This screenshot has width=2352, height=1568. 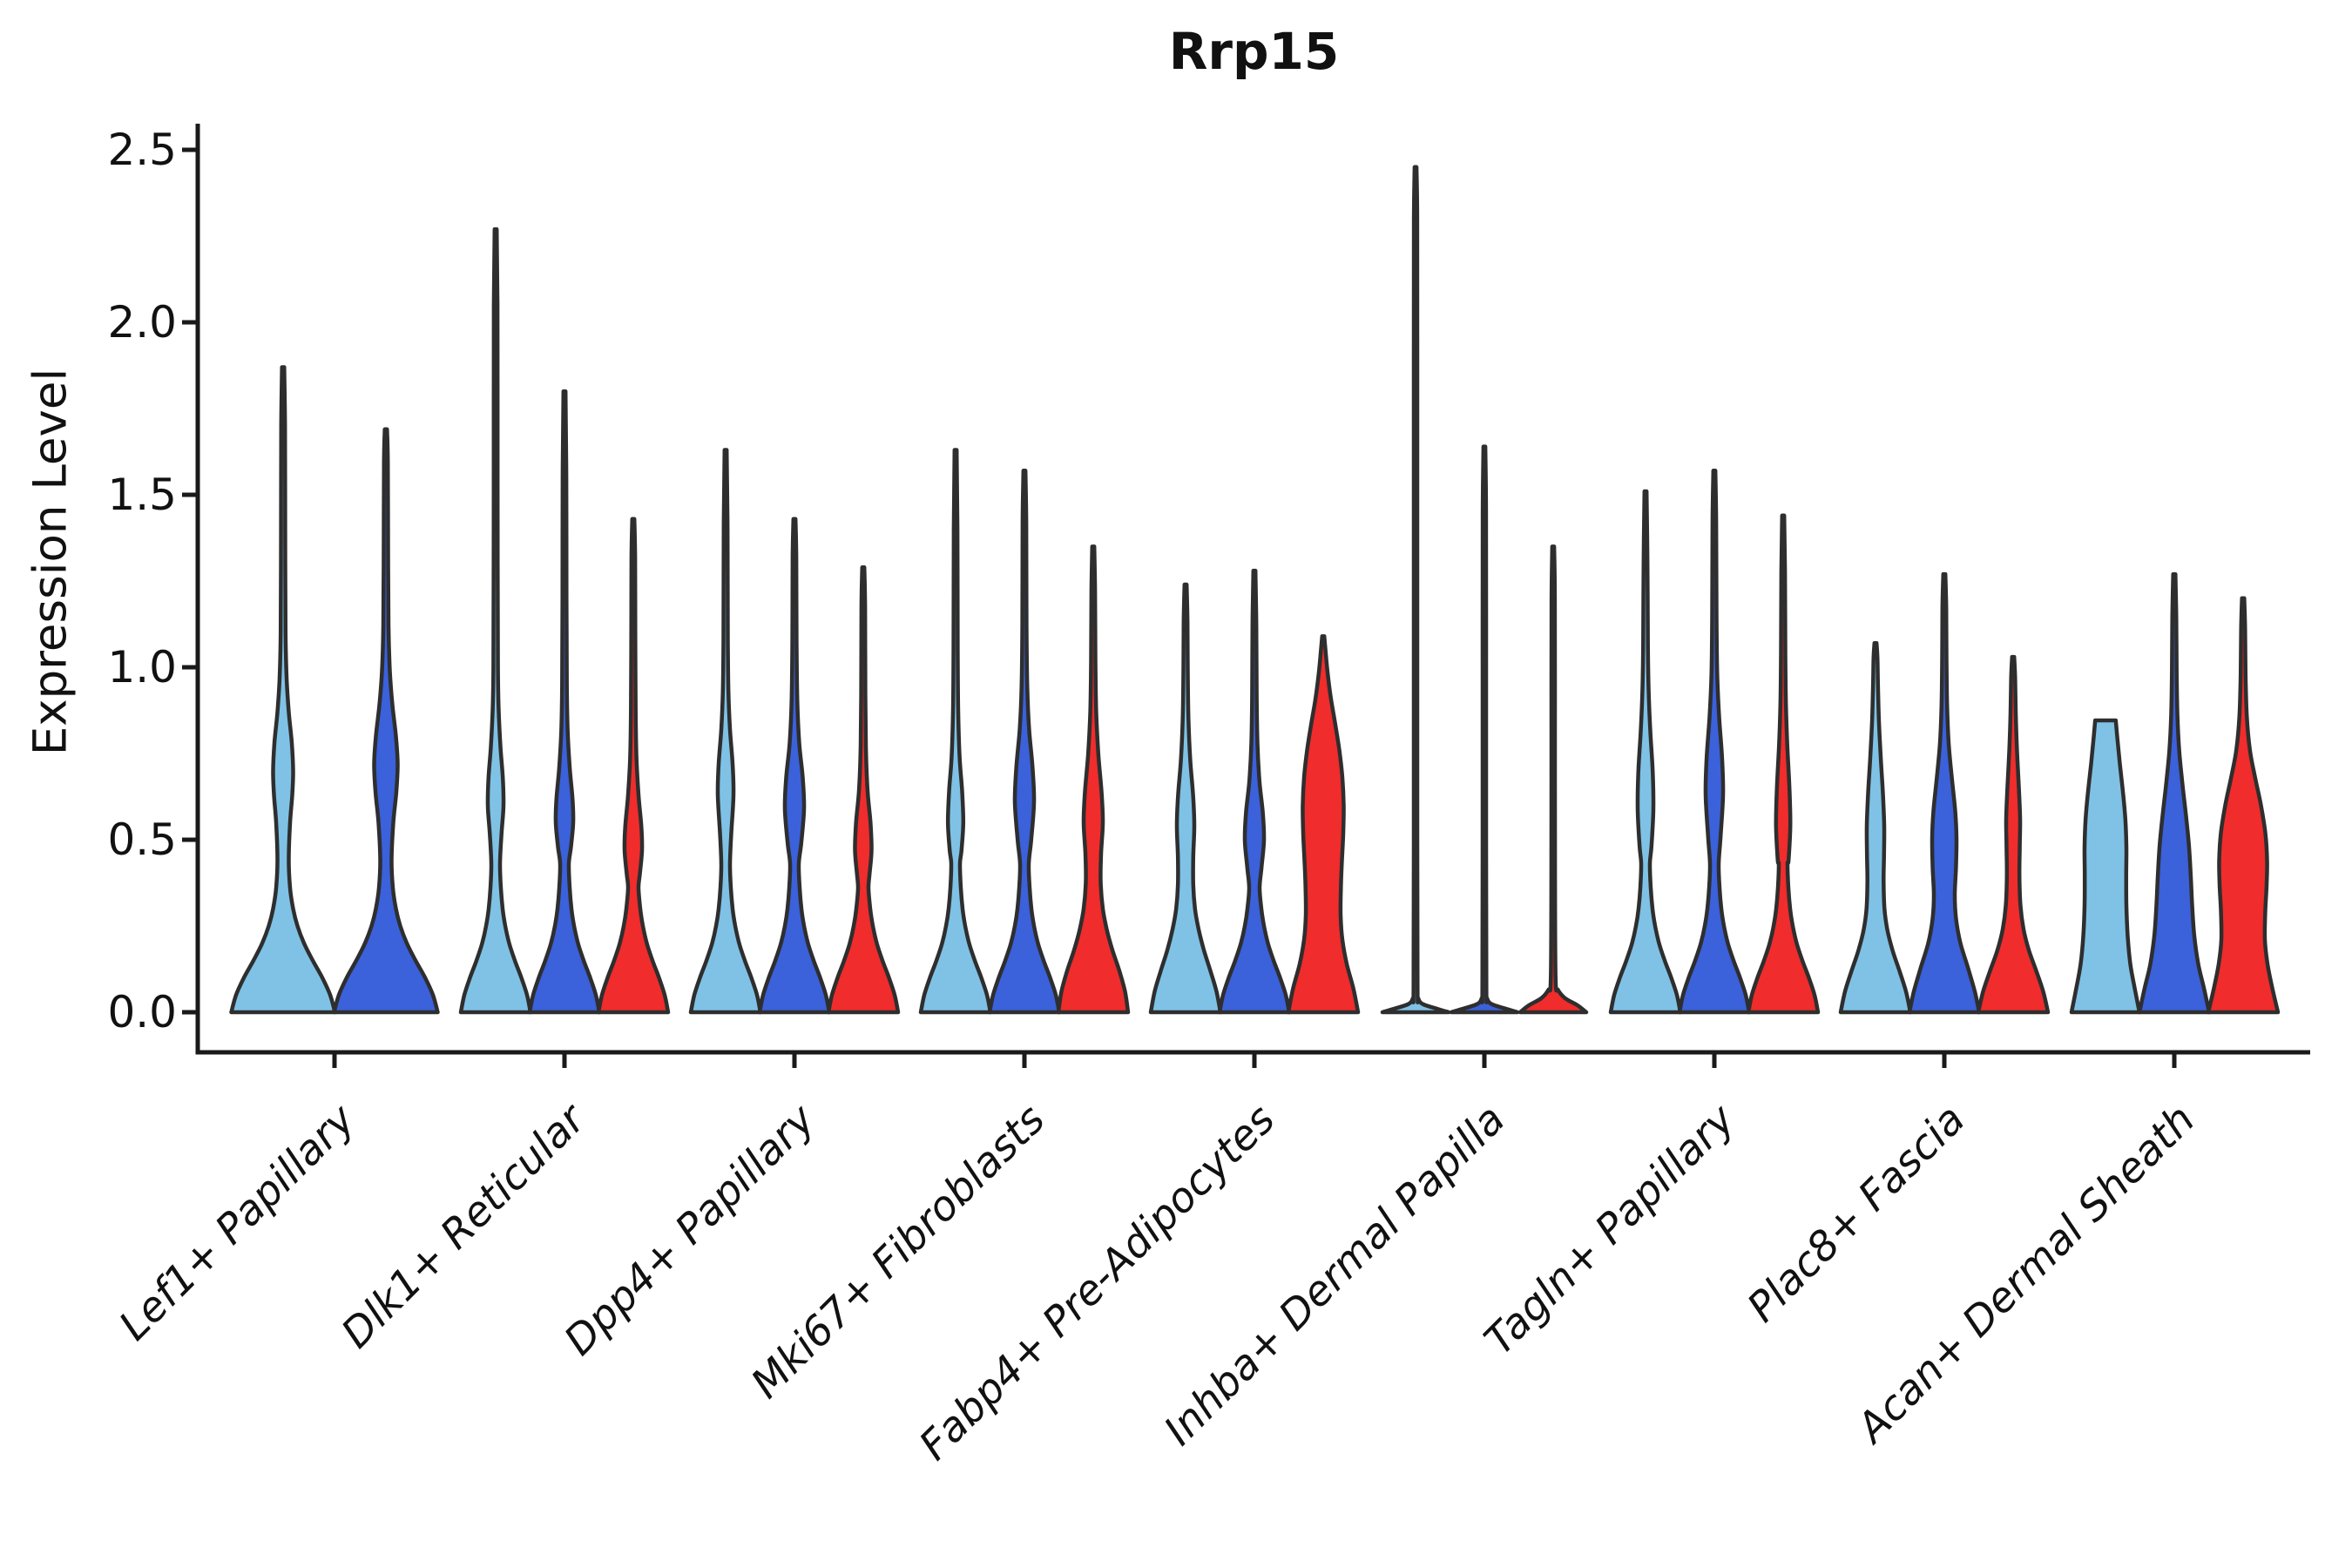 I want to click on violin-fabp4-pre-adipocytes-red, so click(x=1323, y=825).